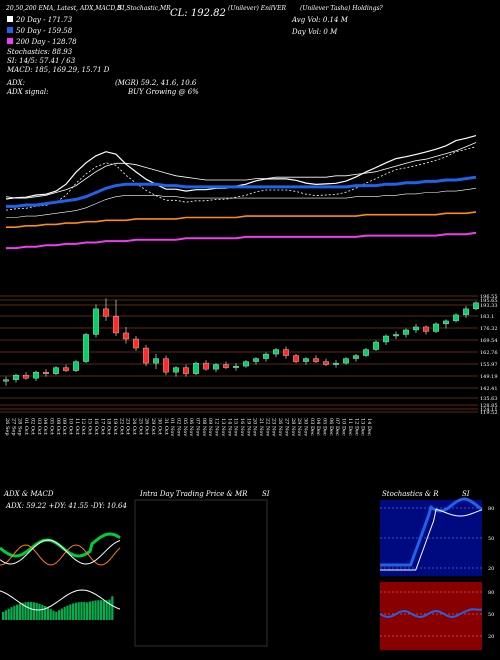 The image size is (500, 660). What do you see at coordinates (96, 426) in the screenshot?
I see `date-tick-label: 16 Oct` at bounding box center [96, 426].